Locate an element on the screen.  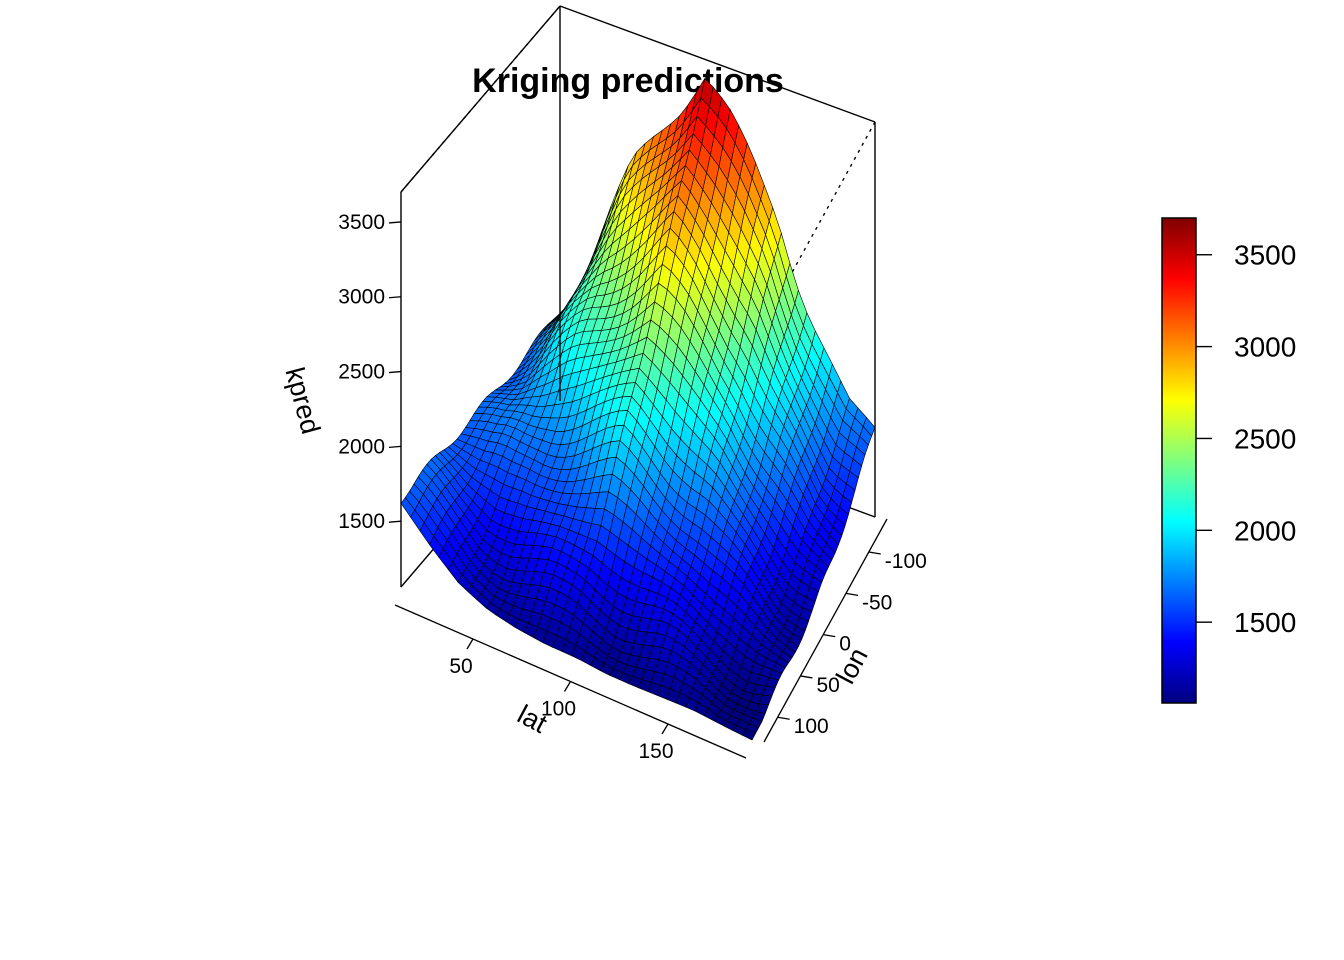
colorbar-tick-label: 2500 is located at coordinates (1265, 438).